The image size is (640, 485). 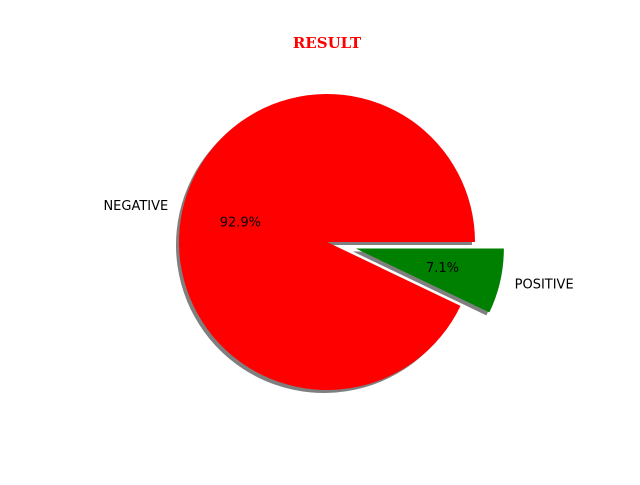 What do you see at coordinates (135, 206) in the screenshot?
I see `slice-label-negative: NEGATIVE` at bounding box center [135, 206].